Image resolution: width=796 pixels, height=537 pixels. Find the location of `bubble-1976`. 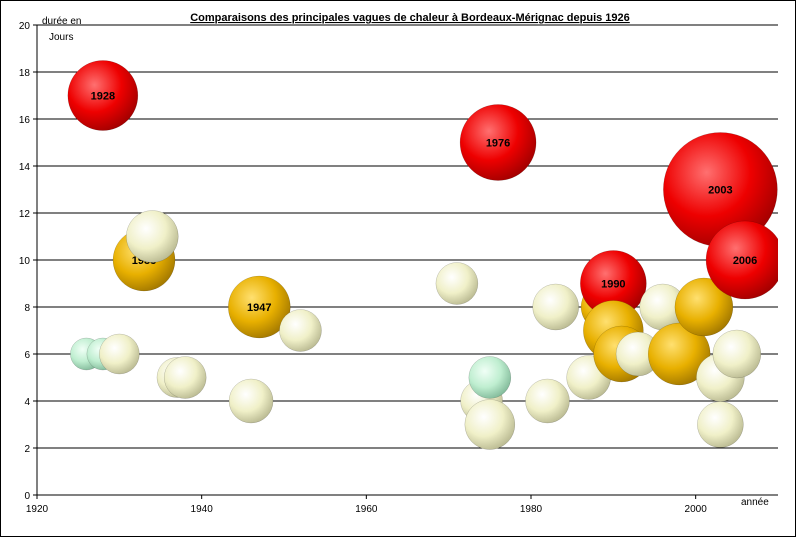

bubble-1976 is located at coordinates (498, 142).